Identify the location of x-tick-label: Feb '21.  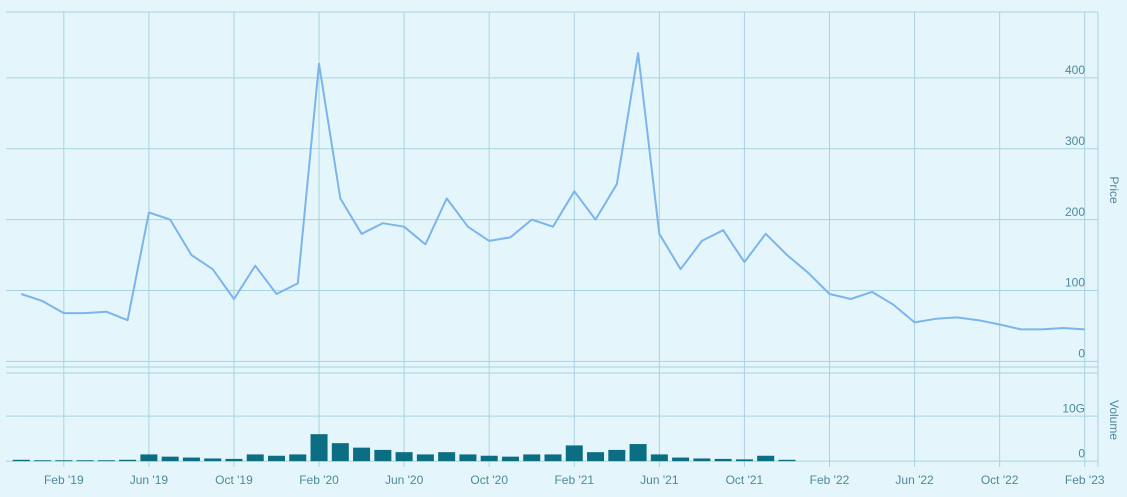
(574, 480).